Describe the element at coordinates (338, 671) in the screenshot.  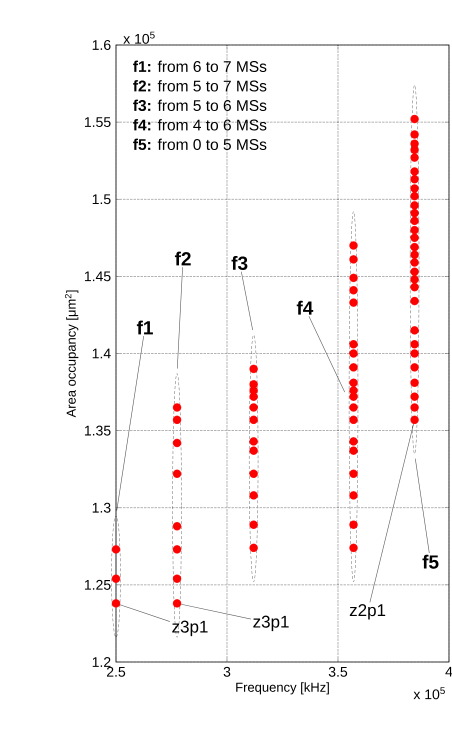
I see `x-tick-label: 3.5` at that location.